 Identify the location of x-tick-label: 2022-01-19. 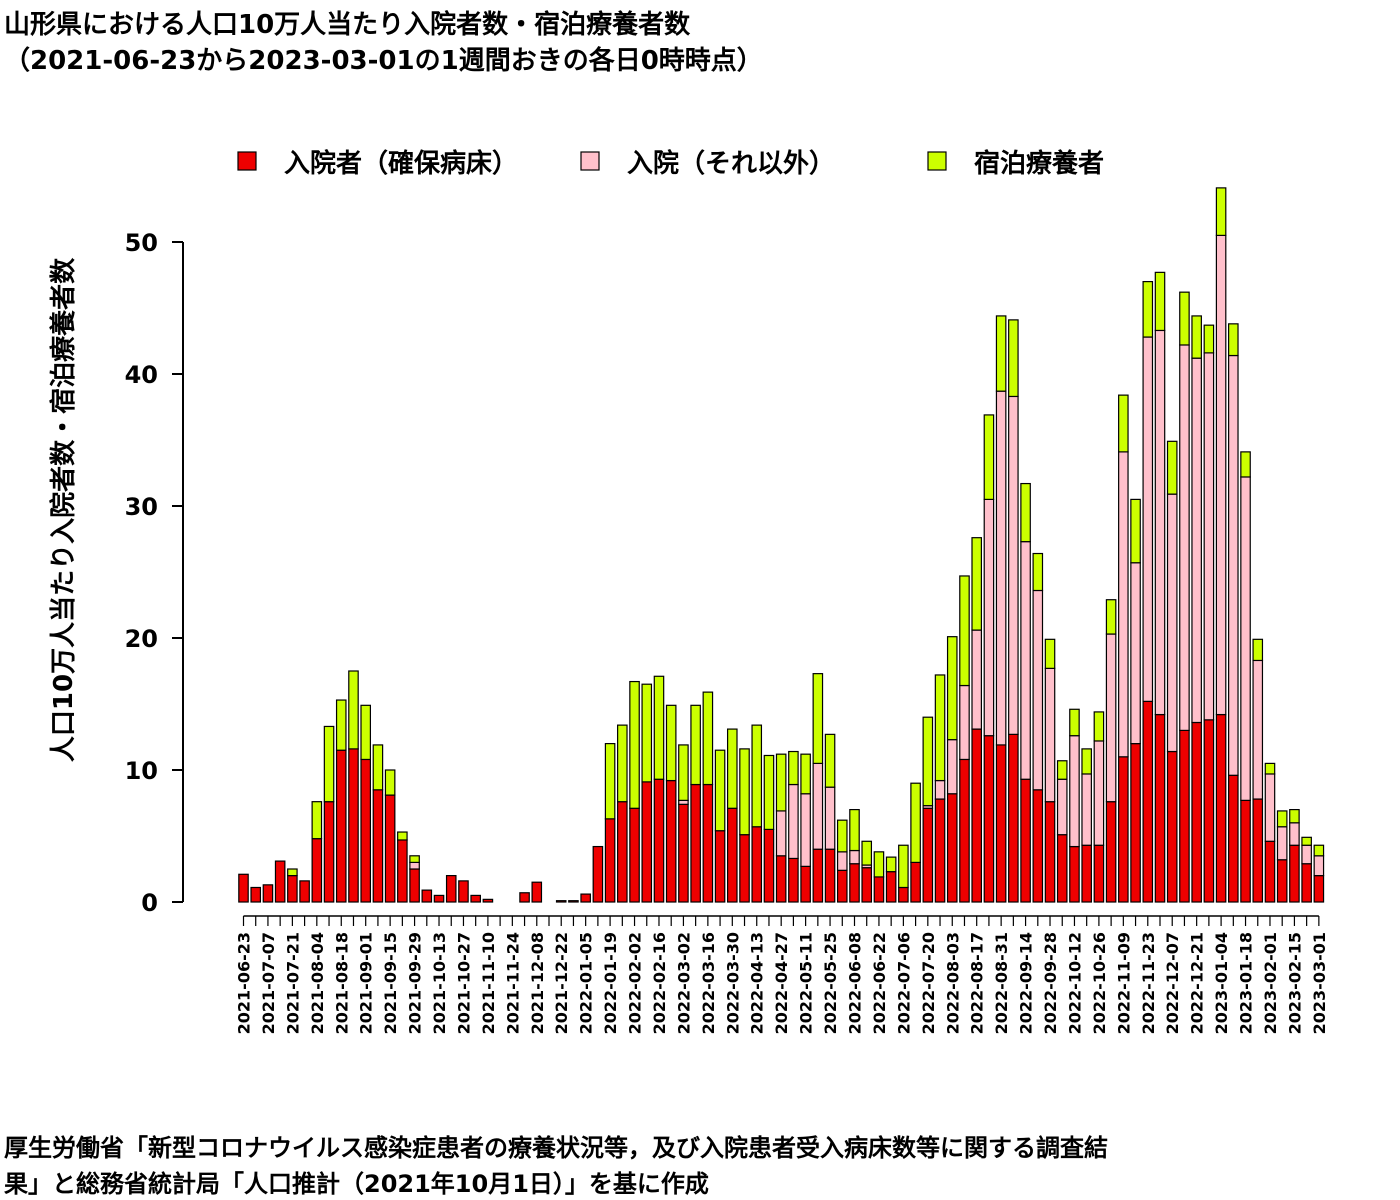
(610, 983).